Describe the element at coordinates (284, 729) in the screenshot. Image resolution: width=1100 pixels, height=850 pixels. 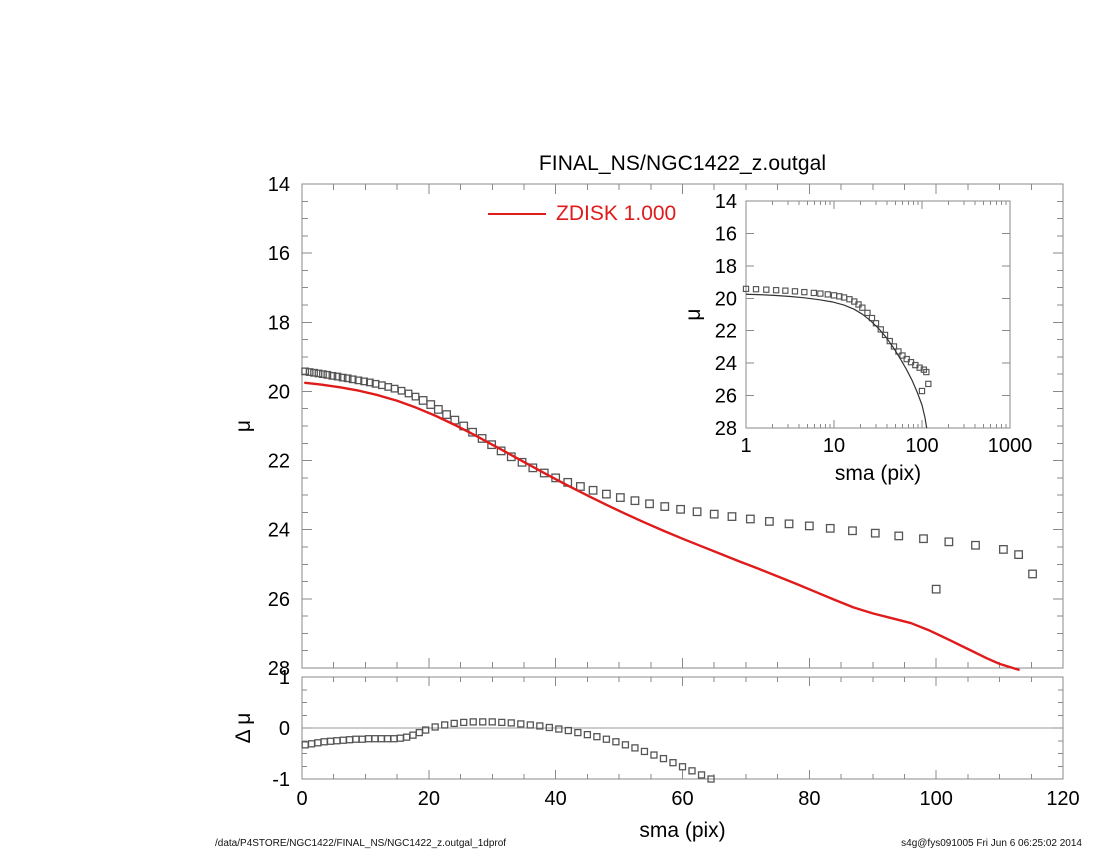
I see `residual-ytick-label: 0` at that location.